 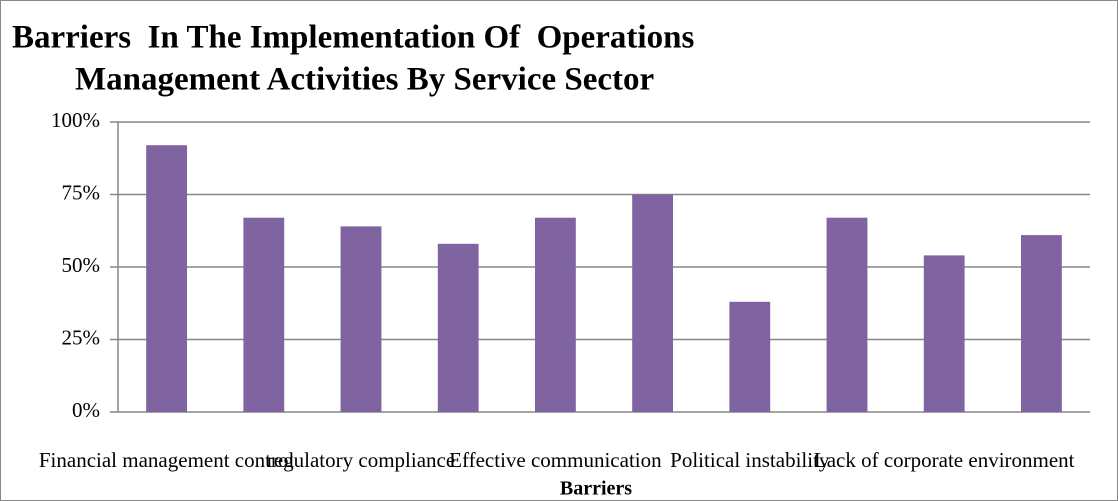 I want to click on x-tick-label: Political instability, so click(x=750, y=460).